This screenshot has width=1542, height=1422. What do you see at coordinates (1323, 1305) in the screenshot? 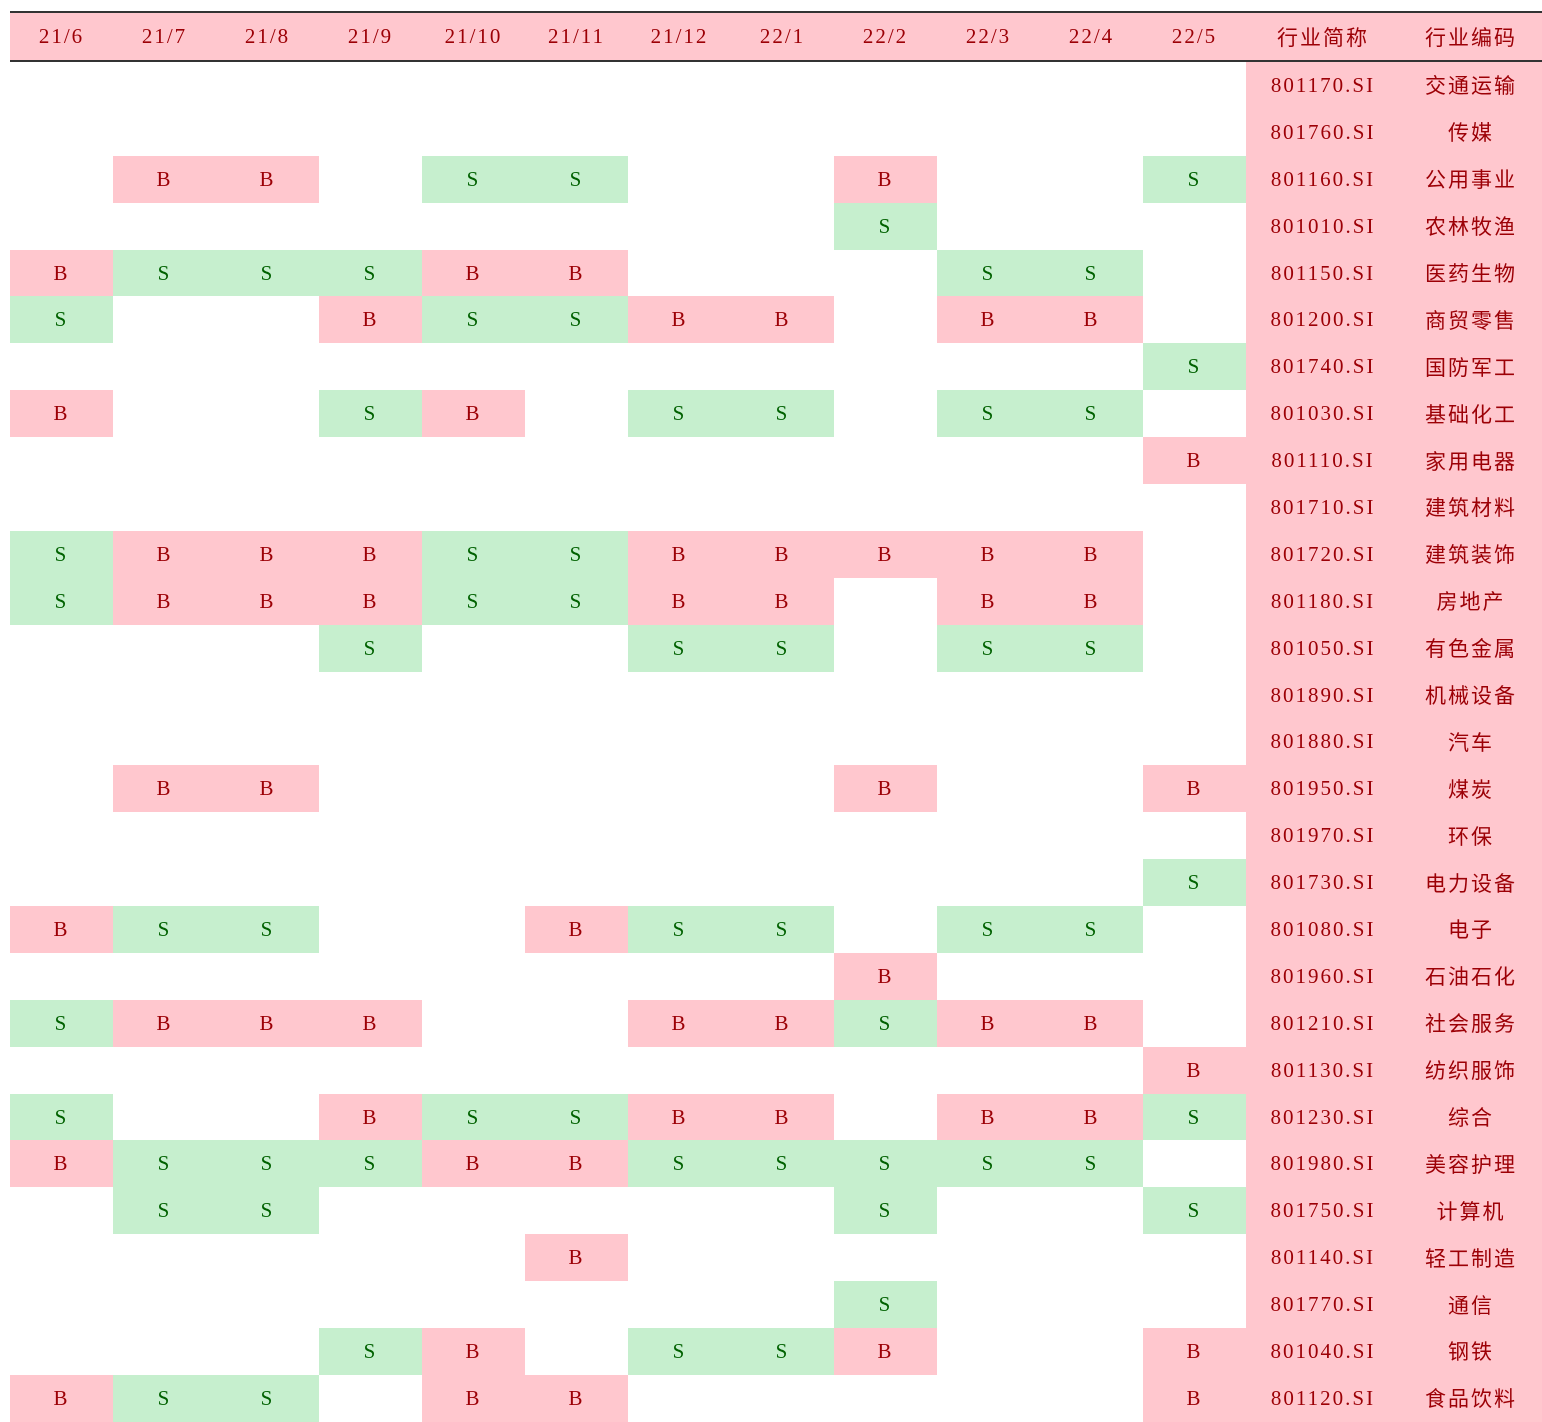
I see `industry-code: 801770.SI` at bounding box center [1323, 1305].